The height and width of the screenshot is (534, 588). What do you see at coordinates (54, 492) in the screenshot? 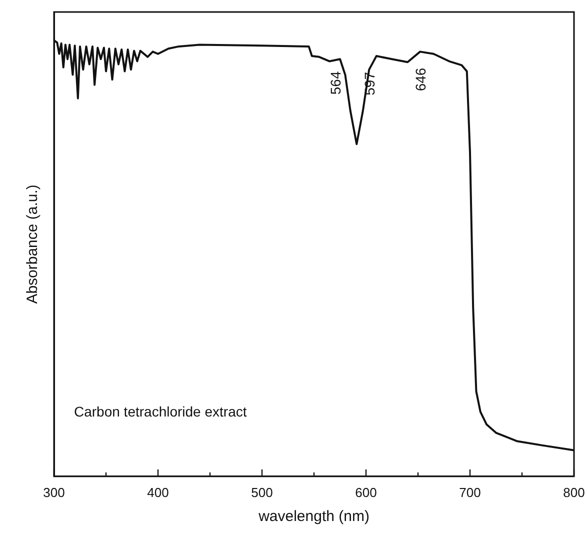
I see `x-tick-label: 300` at bounding box center [54, 492].